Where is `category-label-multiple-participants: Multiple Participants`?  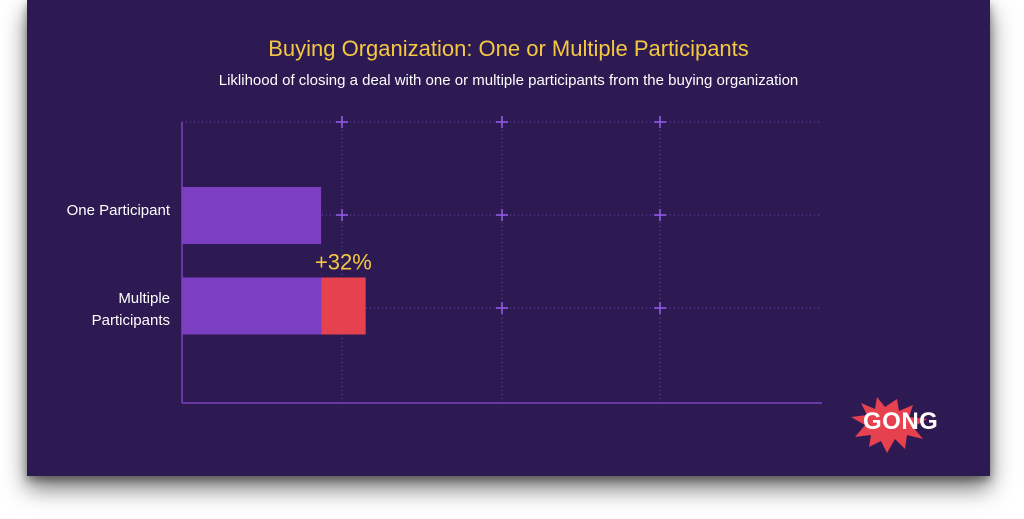 category-label-multiple-participants: Multiple Participants is located at coordinates (130, 309).